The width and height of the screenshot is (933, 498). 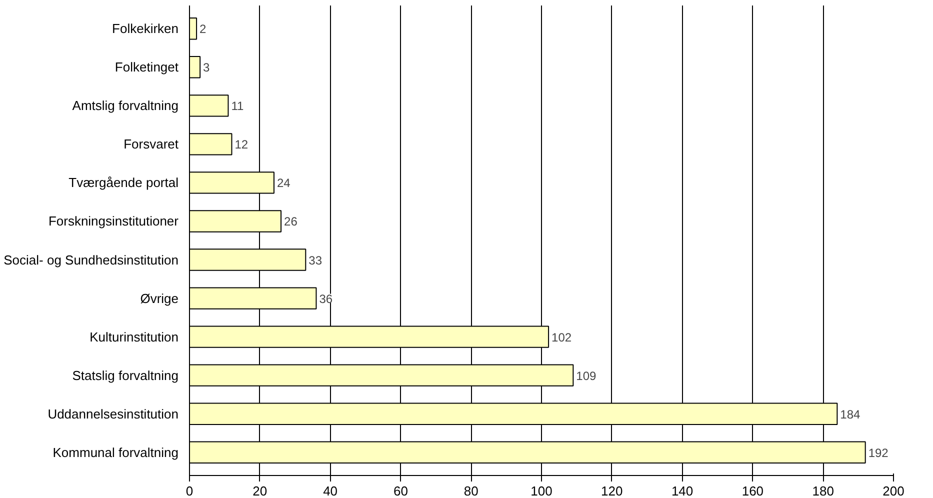 What do you see at coordinates (260, 491) in the screenshot?
I see `x-tick-label: 20` at bounding box center [260, 491].